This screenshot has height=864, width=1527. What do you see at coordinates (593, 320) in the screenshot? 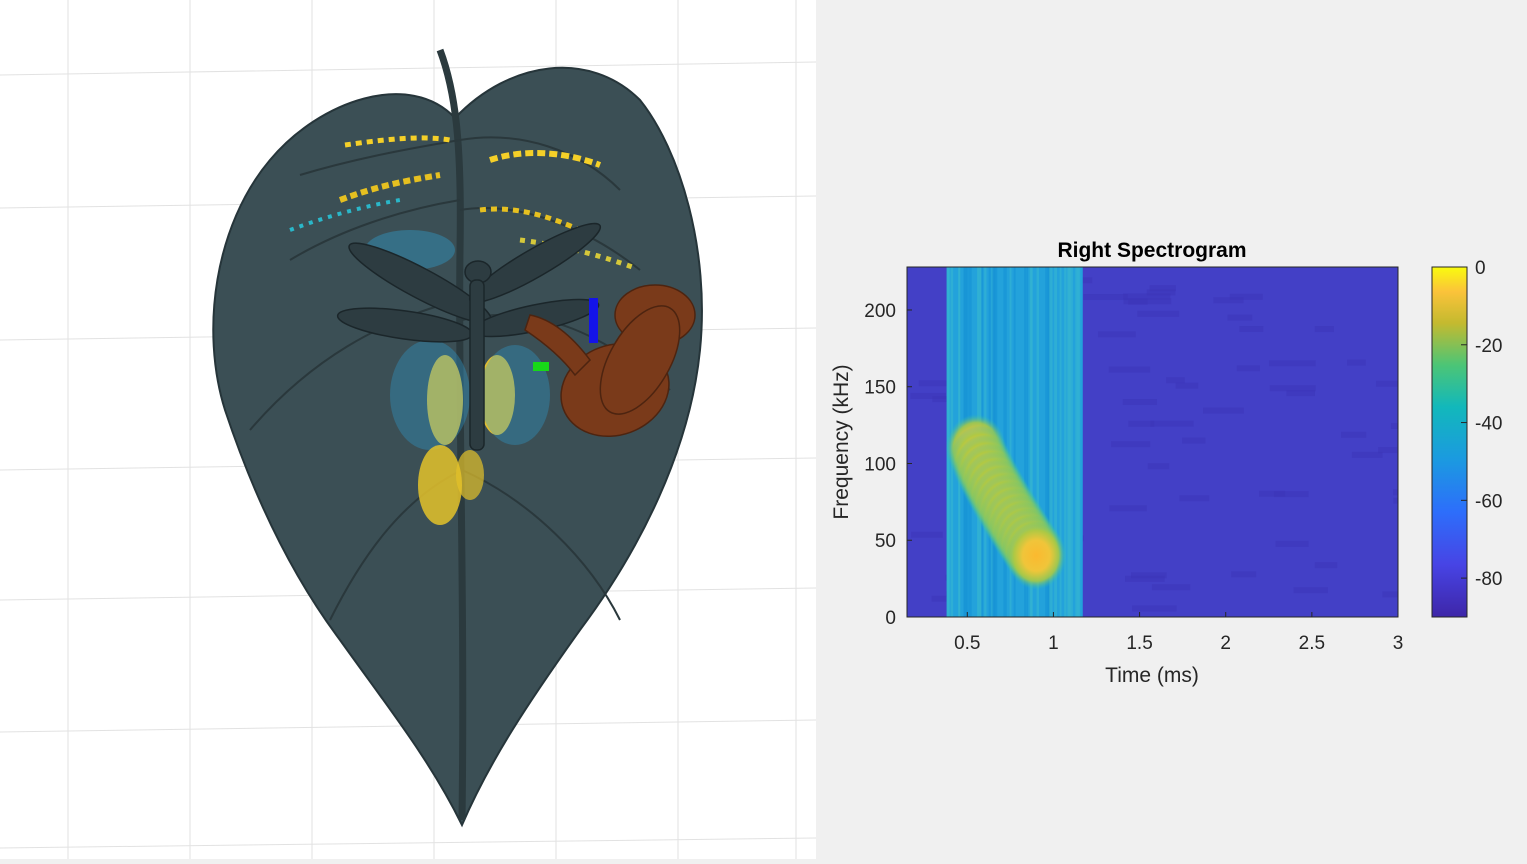
I see `axis-z-indicator` at bounding box center [593, 320].